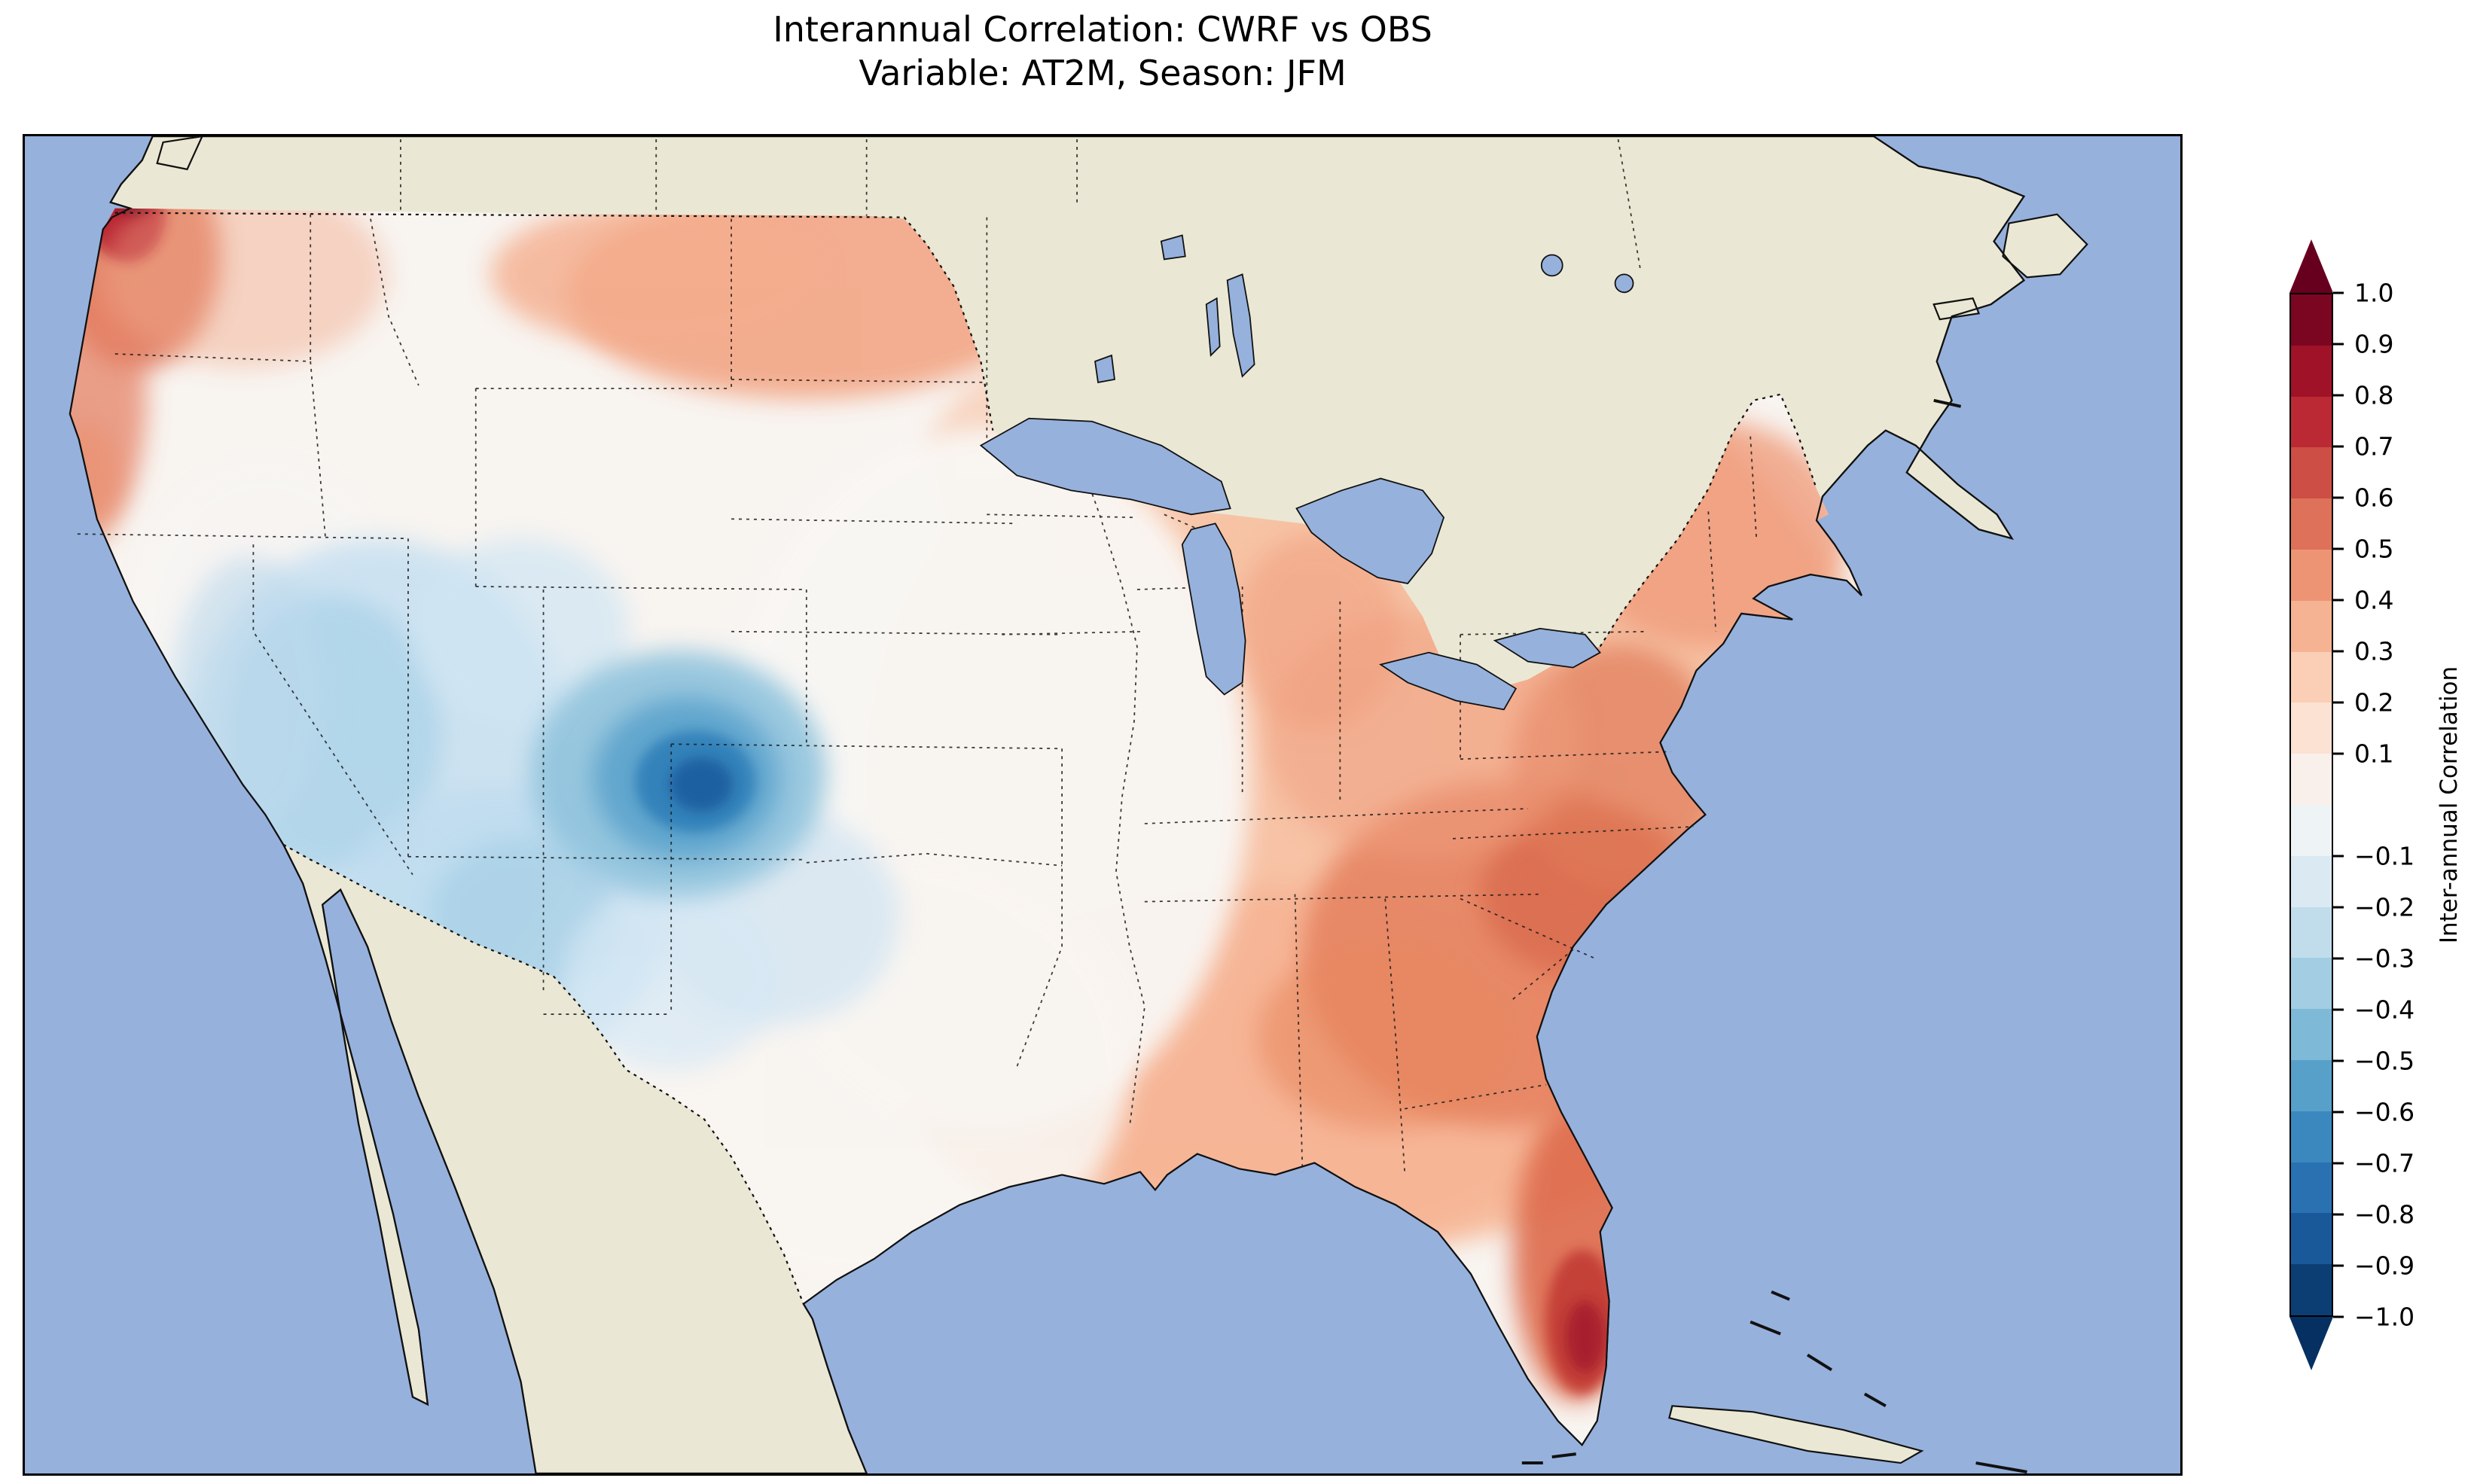 Image resolution: width=2474 pixels, height=1484 pixels. Describe the element at coordinates (2374, 446) in the screenshot. I see `colorbar-tick-label: 0.7` at that location.